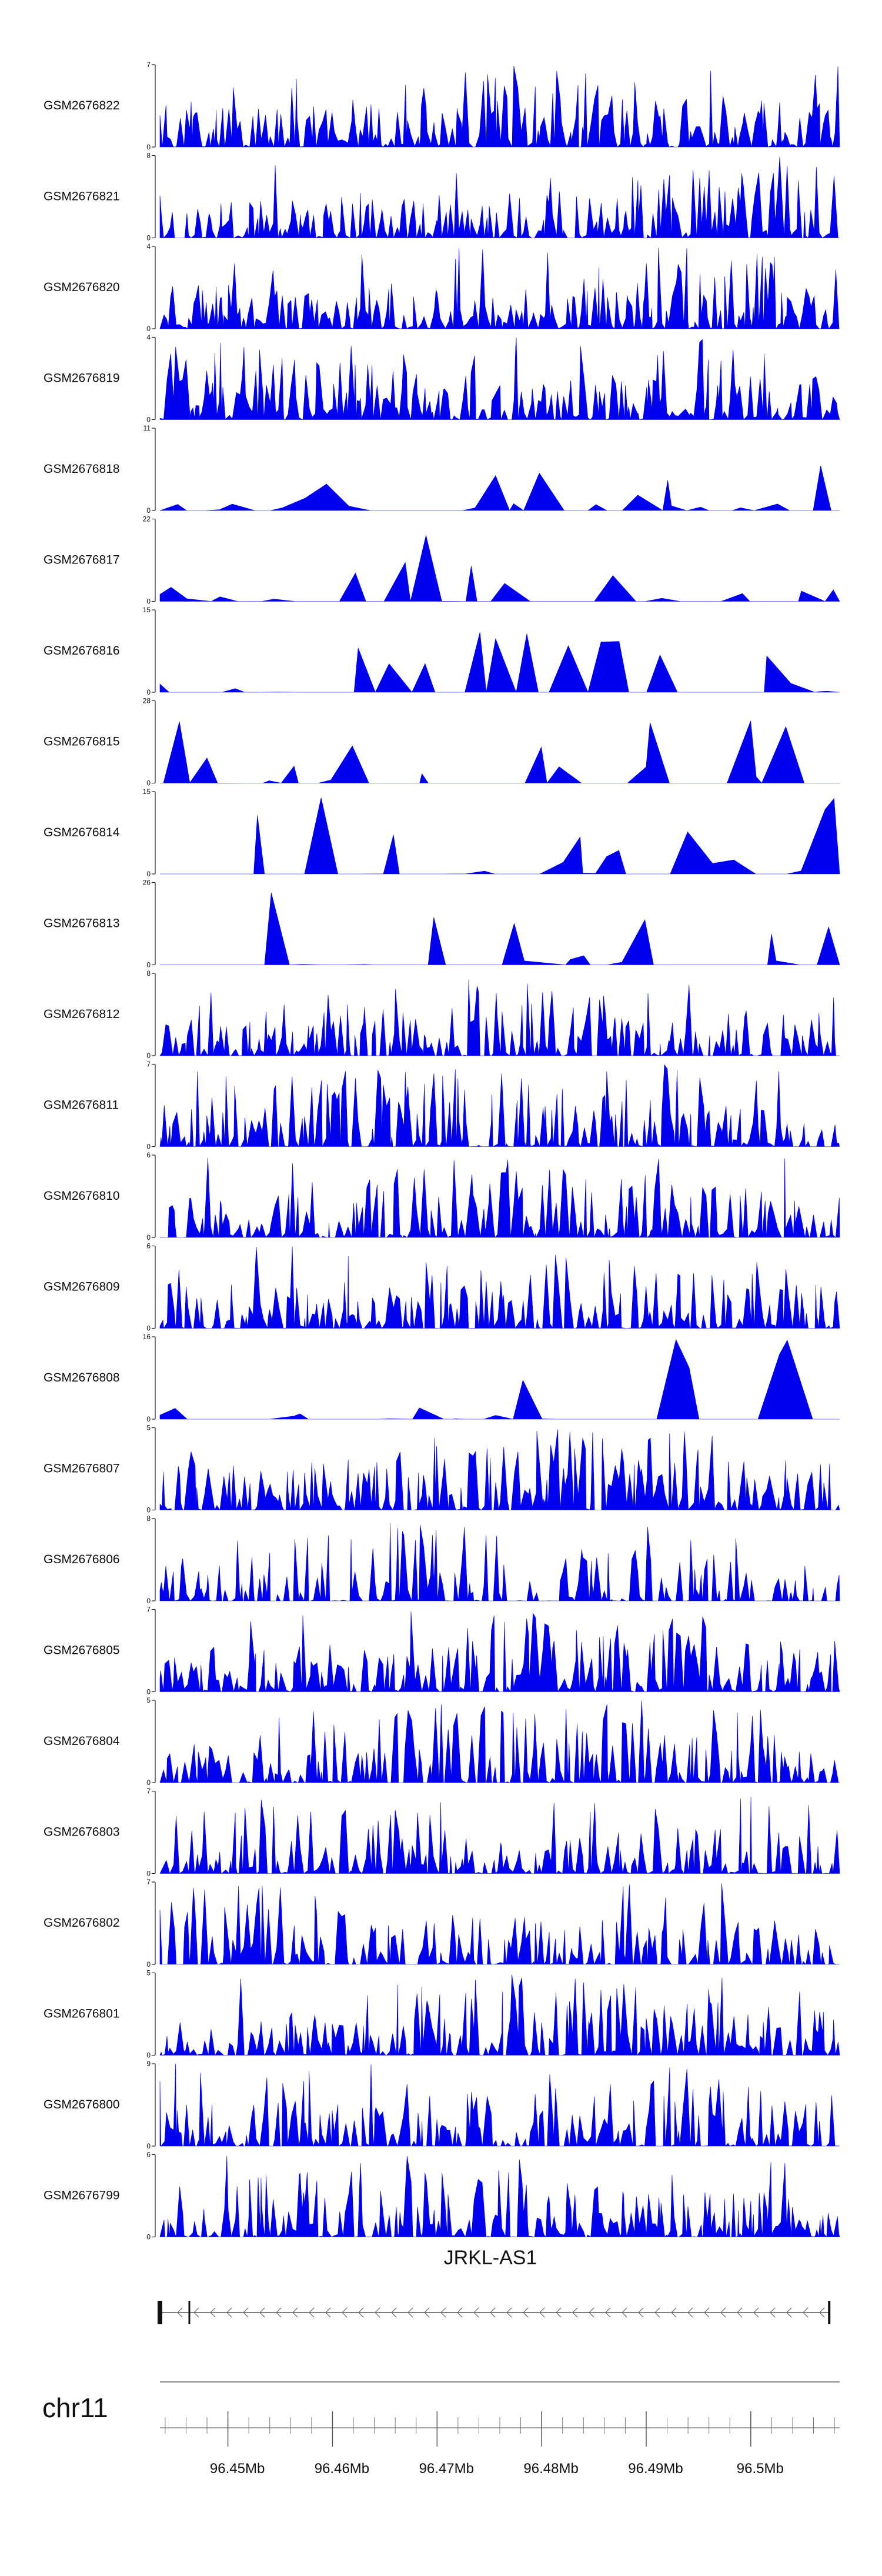 The height and width of the screenshot is (2576, 882). Describe the element at coordinates (82, 2104) in the screenshot. I see `track-label: GSM2676800` at that location.